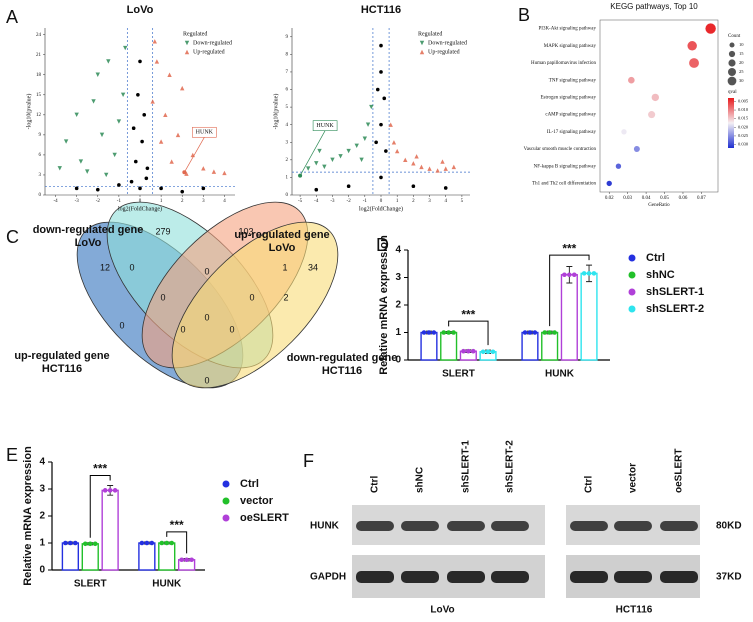  What do you see at coordinates (741, 53) in the screenshot?
I see `size-legend-label: 15` at bounding box center [741, 53].